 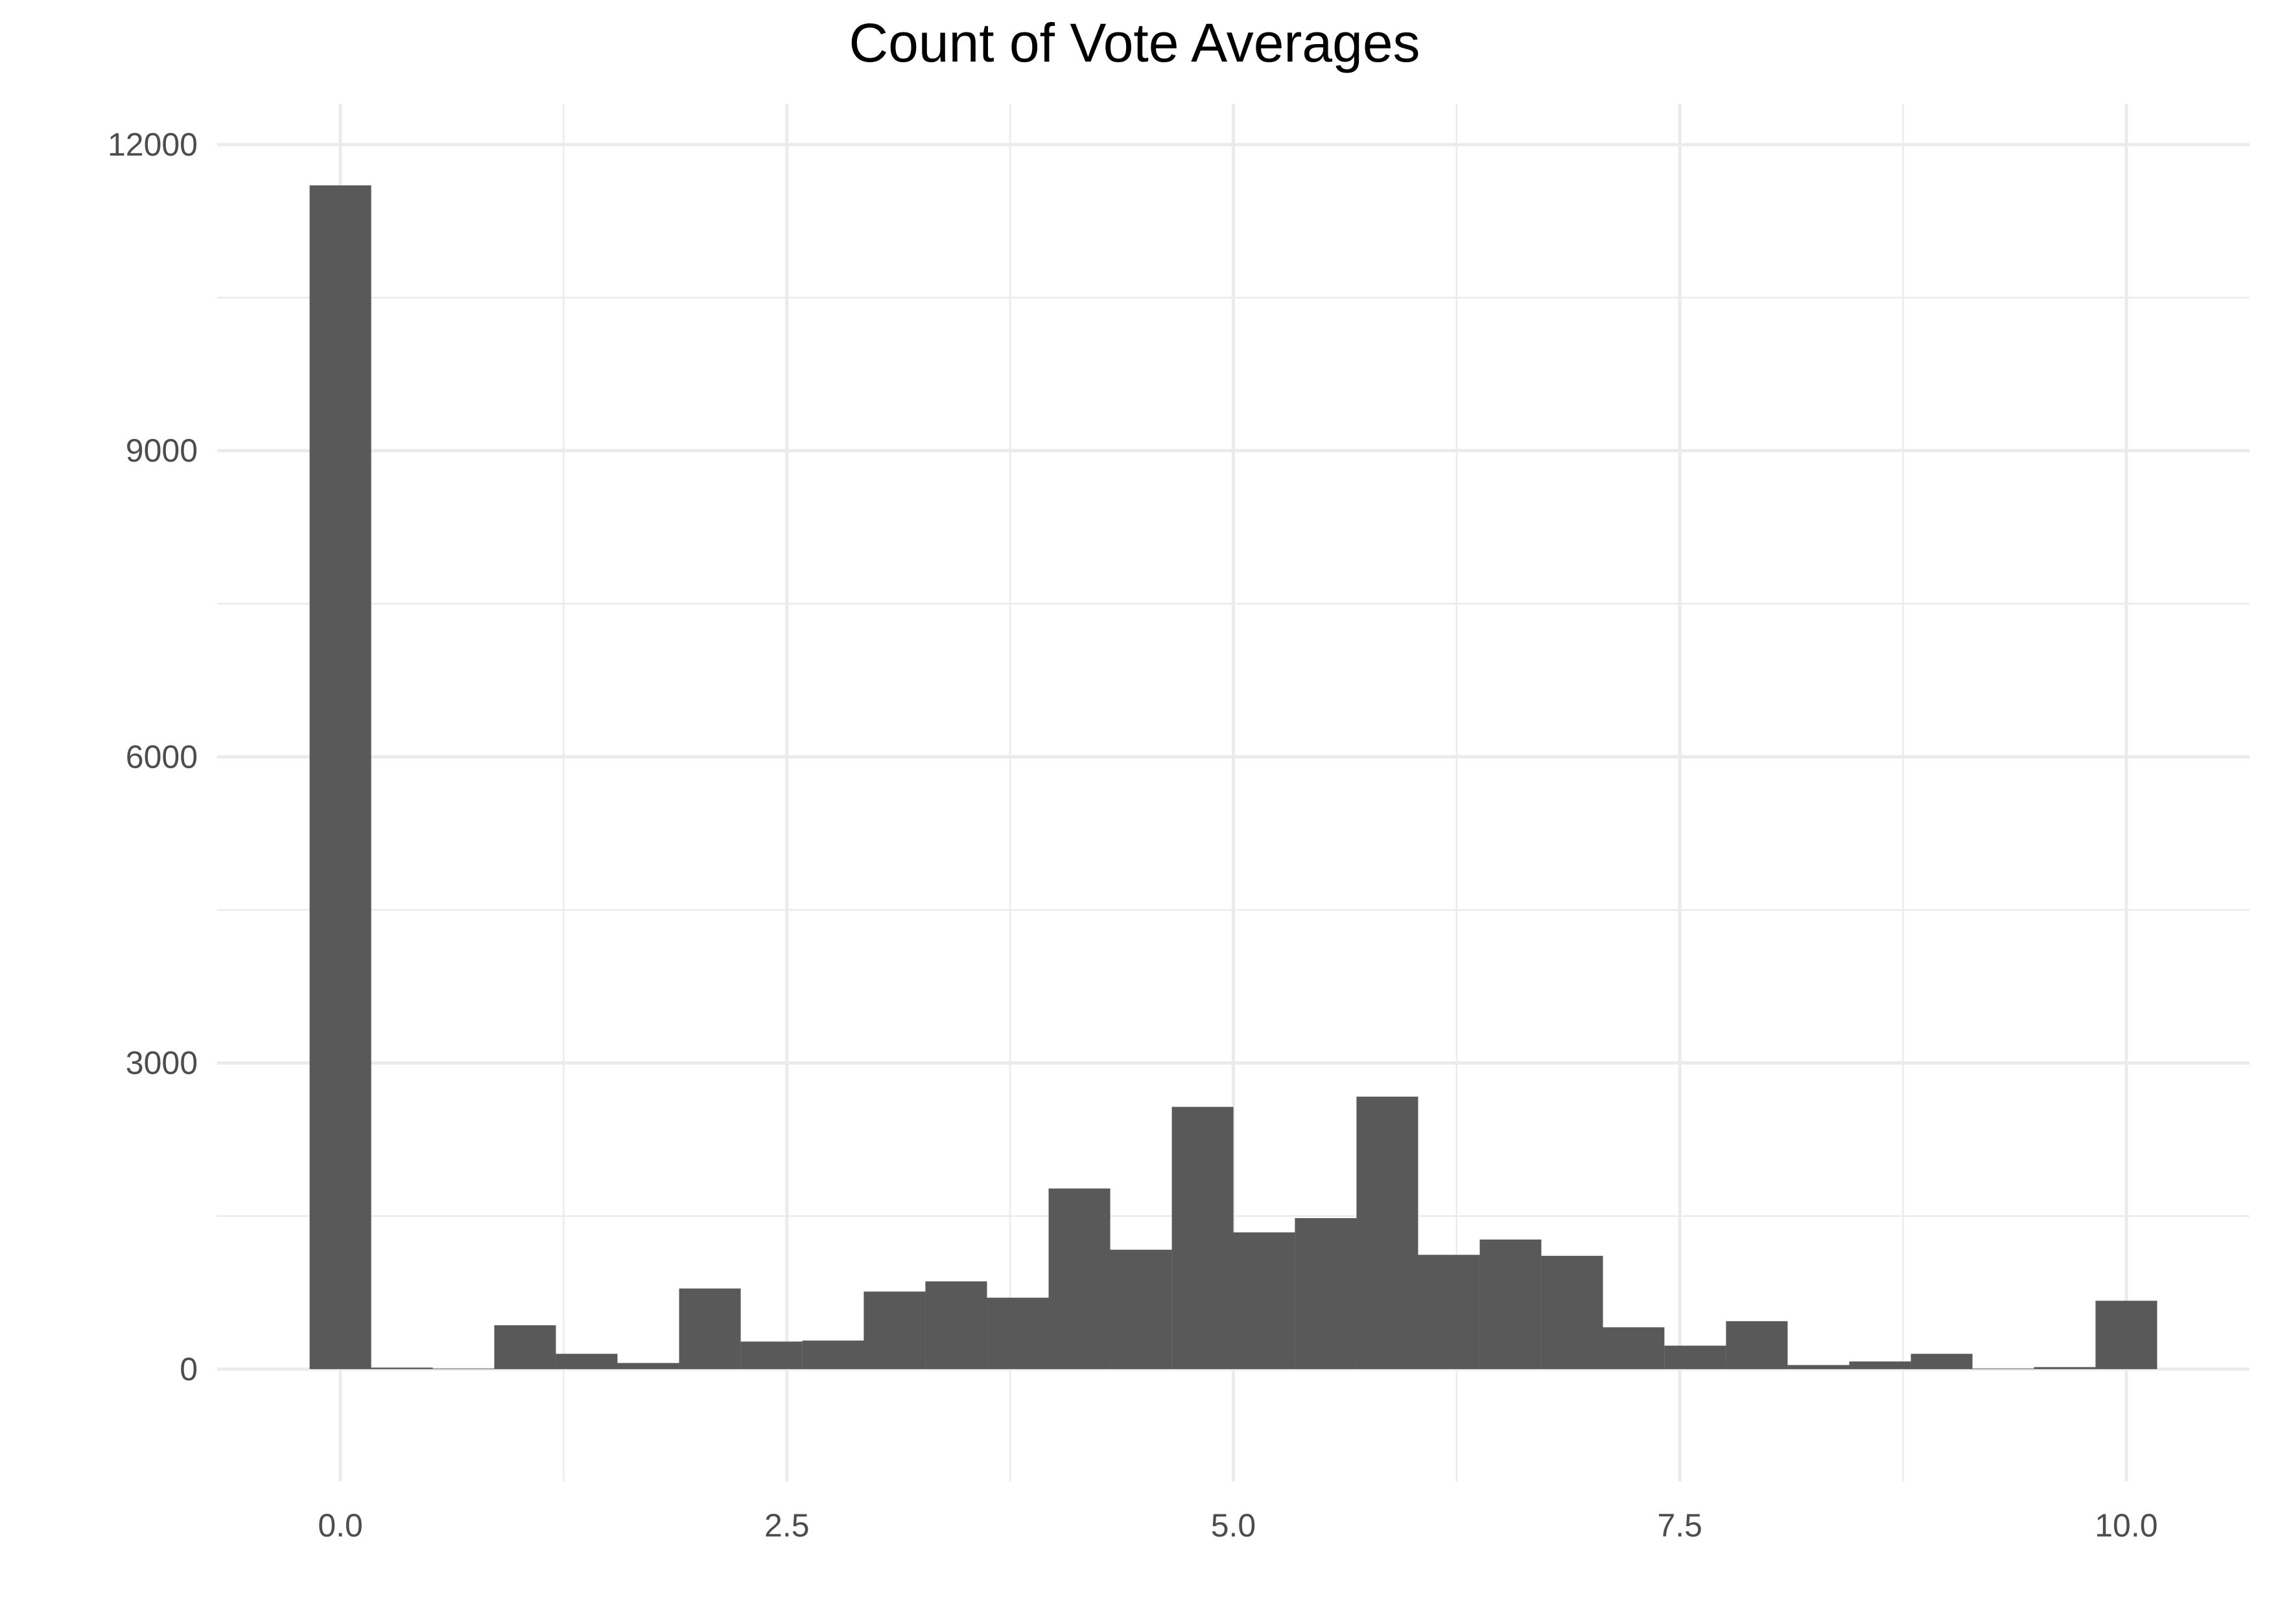 What do you see at coordinates (153, 144) in the screenshot?
I see `y-tick-label: 12000` at bounding box center [153, 144].